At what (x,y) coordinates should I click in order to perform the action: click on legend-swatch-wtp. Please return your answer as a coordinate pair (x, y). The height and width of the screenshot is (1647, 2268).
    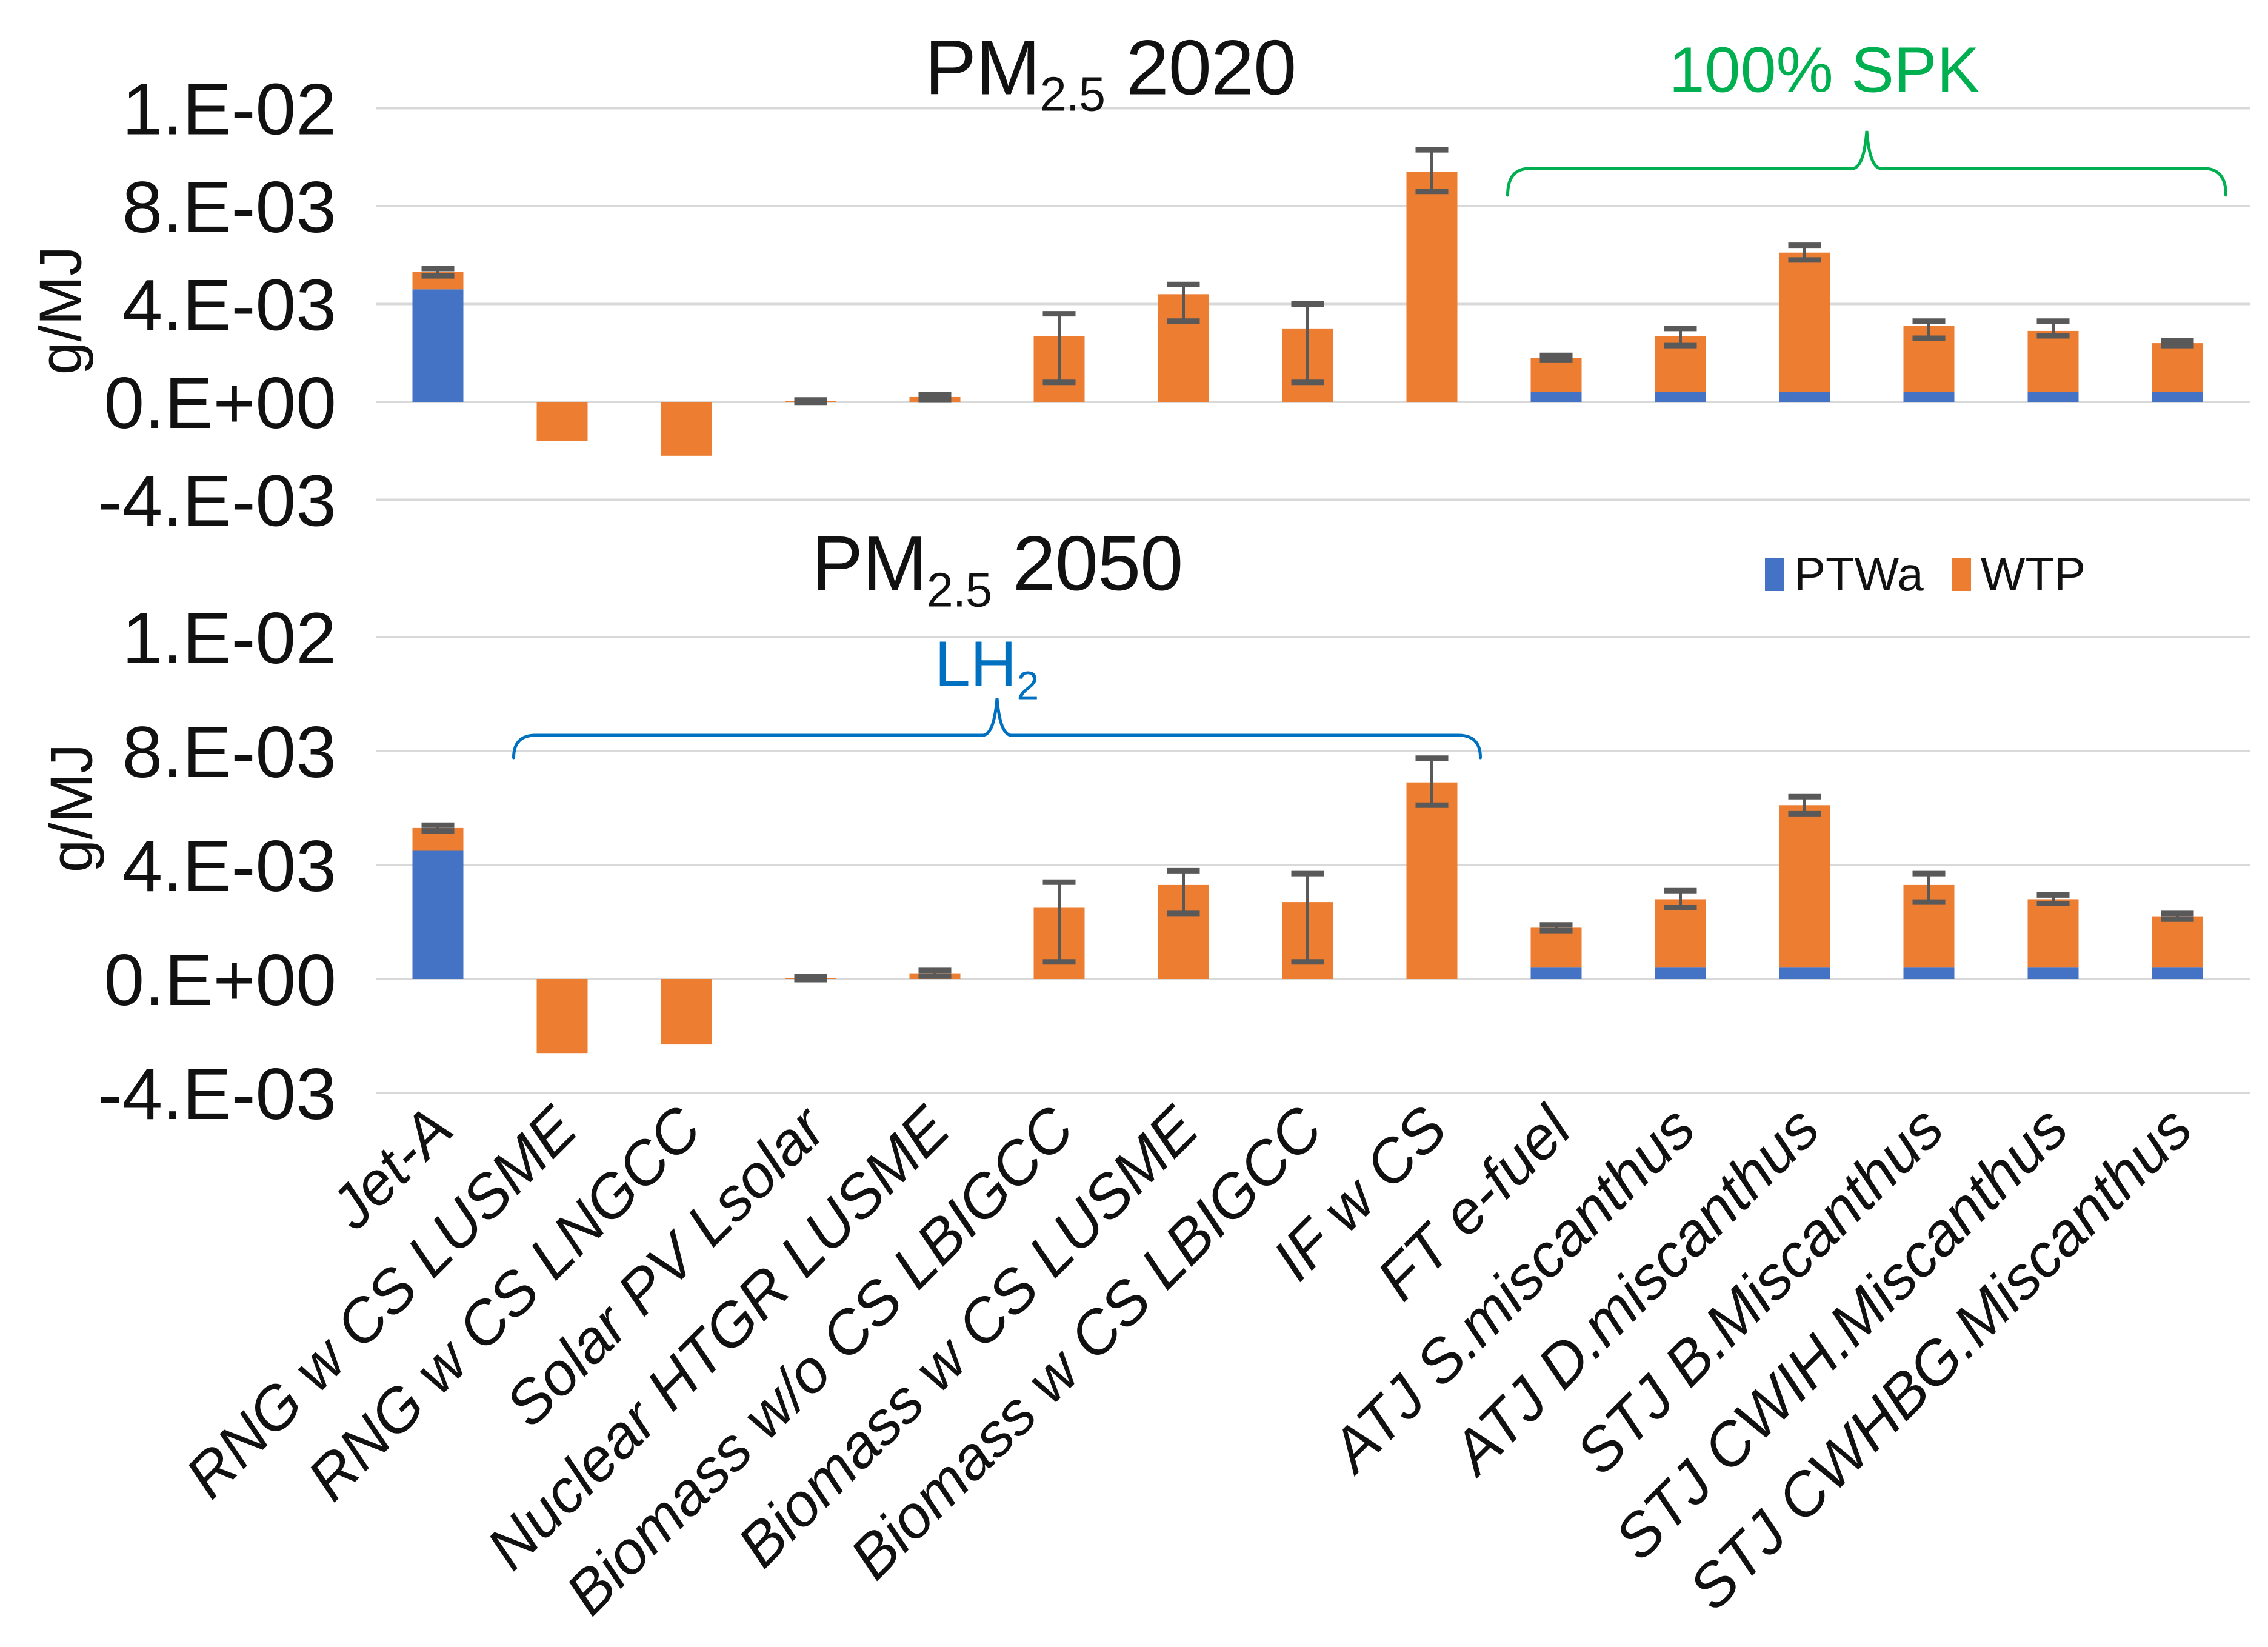
    Looking at the image, I should click on (1961, 574).